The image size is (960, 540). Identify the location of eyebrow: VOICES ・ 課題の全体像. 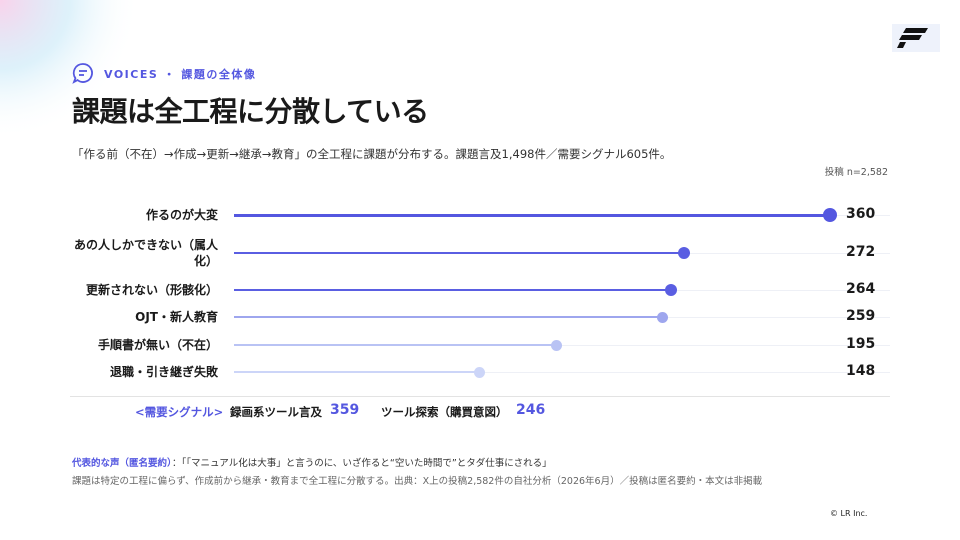
(180, 74).